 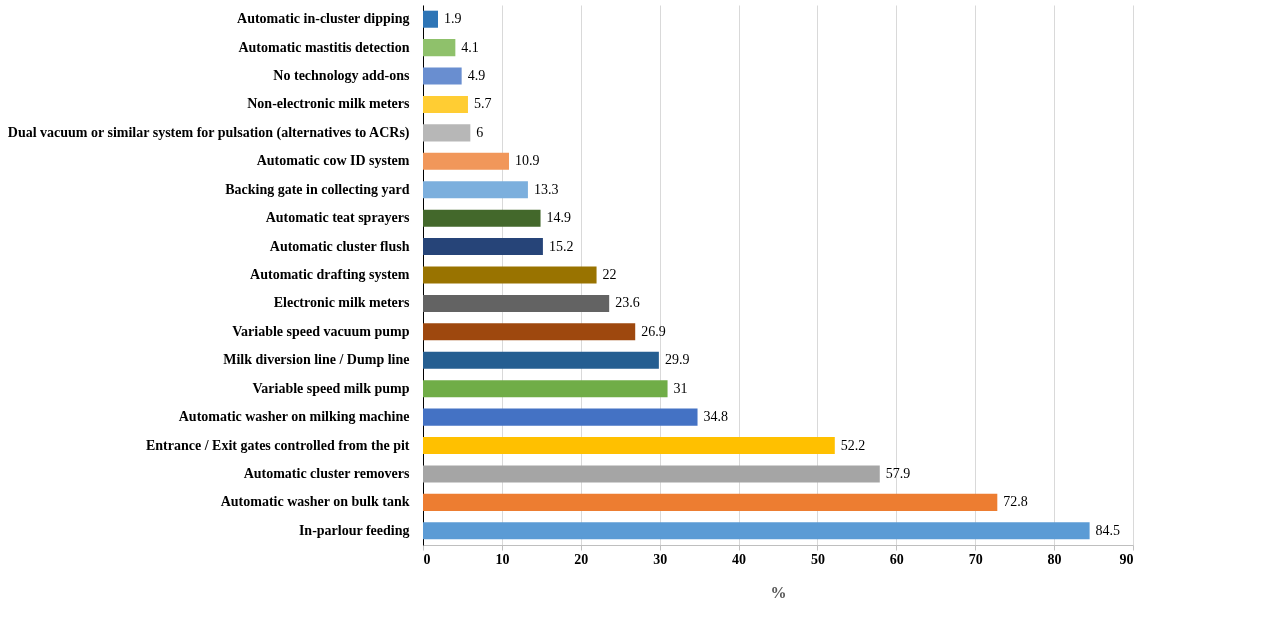 I want to click on x-tick-label: 0, so click(x=427, y=559).